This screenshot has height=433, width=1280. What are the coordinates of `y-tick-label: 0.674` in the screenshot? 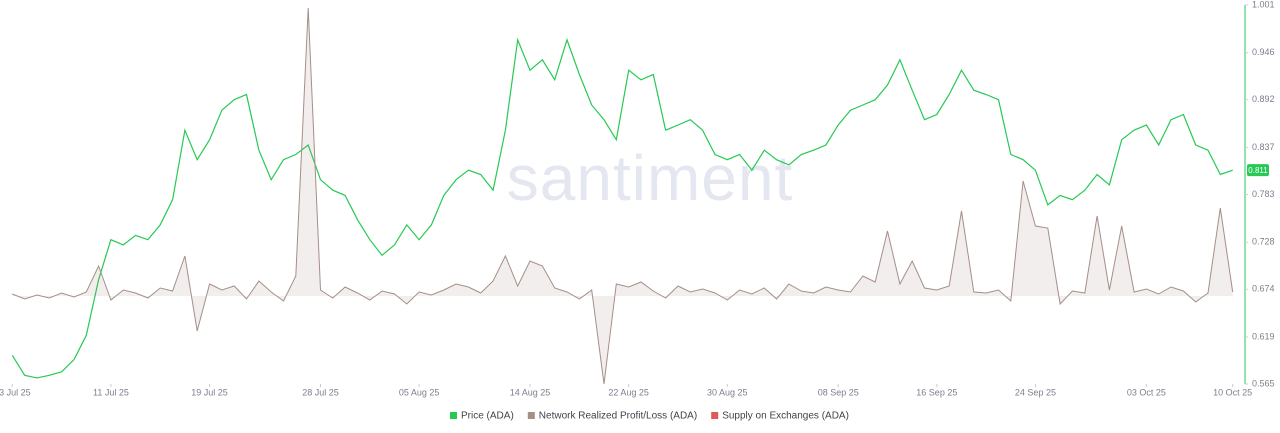 It's located at (1263, 289).